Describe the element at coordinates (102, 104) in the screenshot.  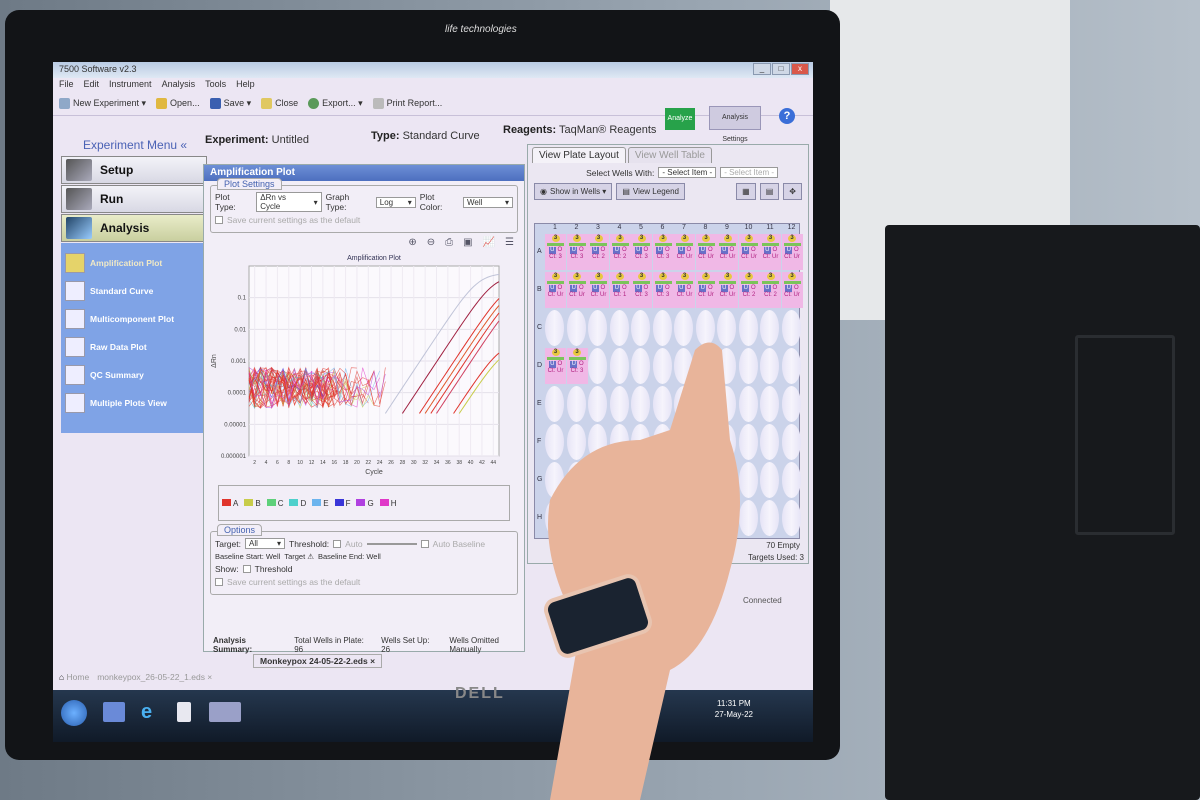
I see `new-experiment-button: New Experiment ▾` at that location.